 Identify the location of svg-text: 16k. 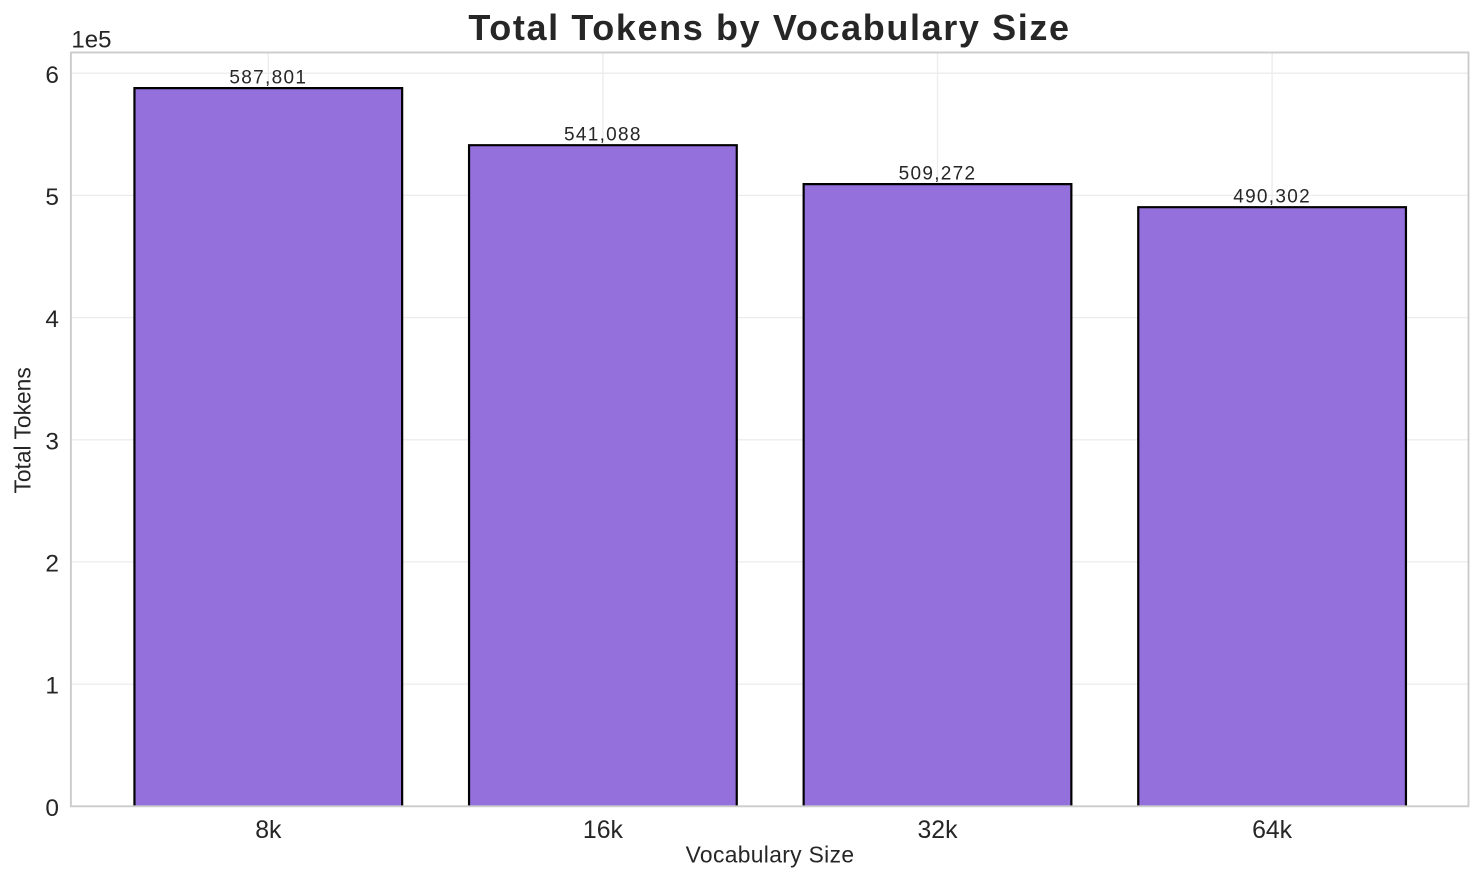
(603, 830).